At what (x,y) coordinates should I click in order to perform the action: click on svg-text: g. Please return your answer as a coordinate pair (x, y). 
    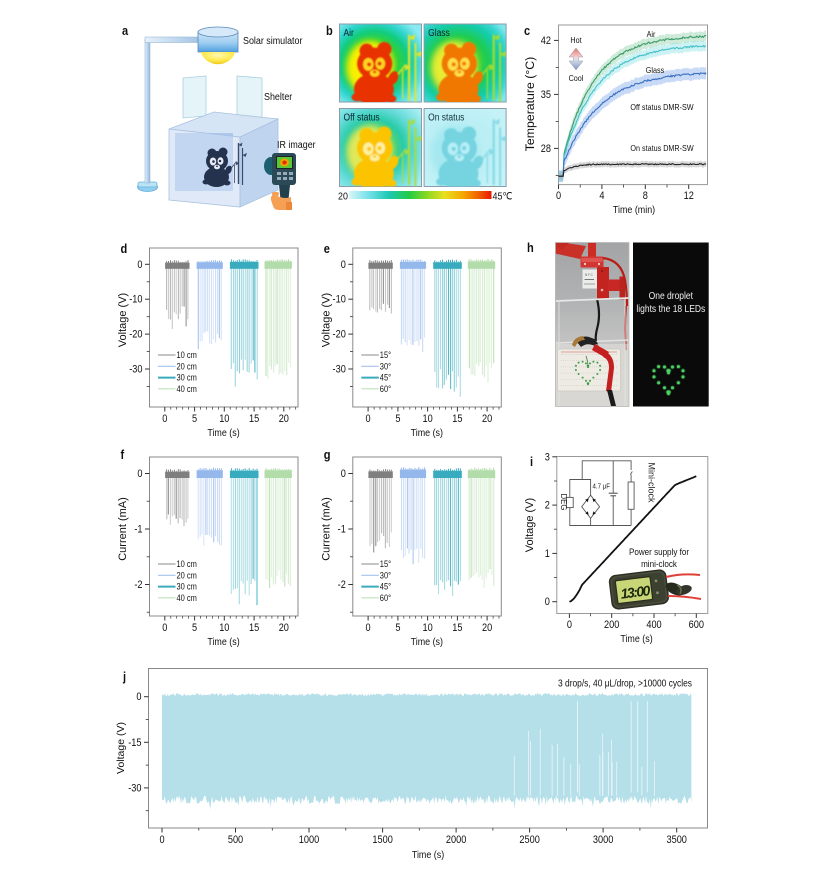
    Looking at the image, I should click on (327, 454).